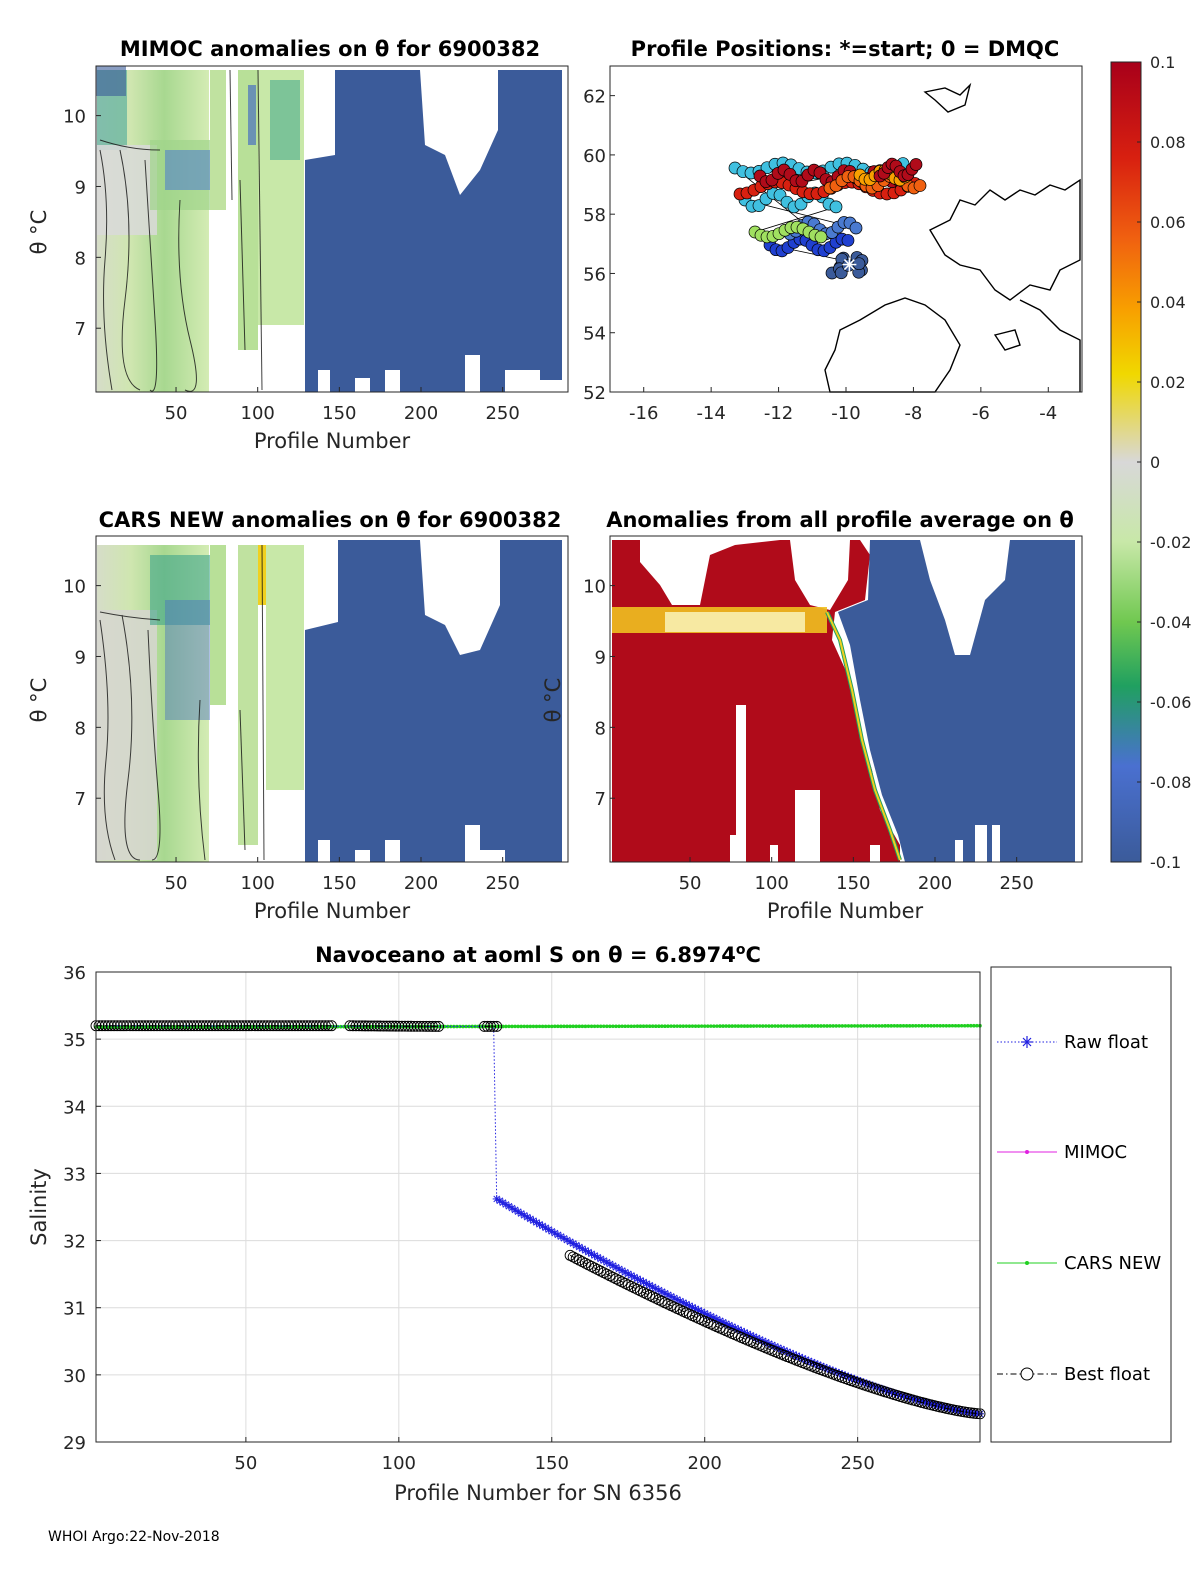  What do you see at coordinates (892, 345) in the screenshot?
I see `ireland-coast` at bounding box center [892, 345].